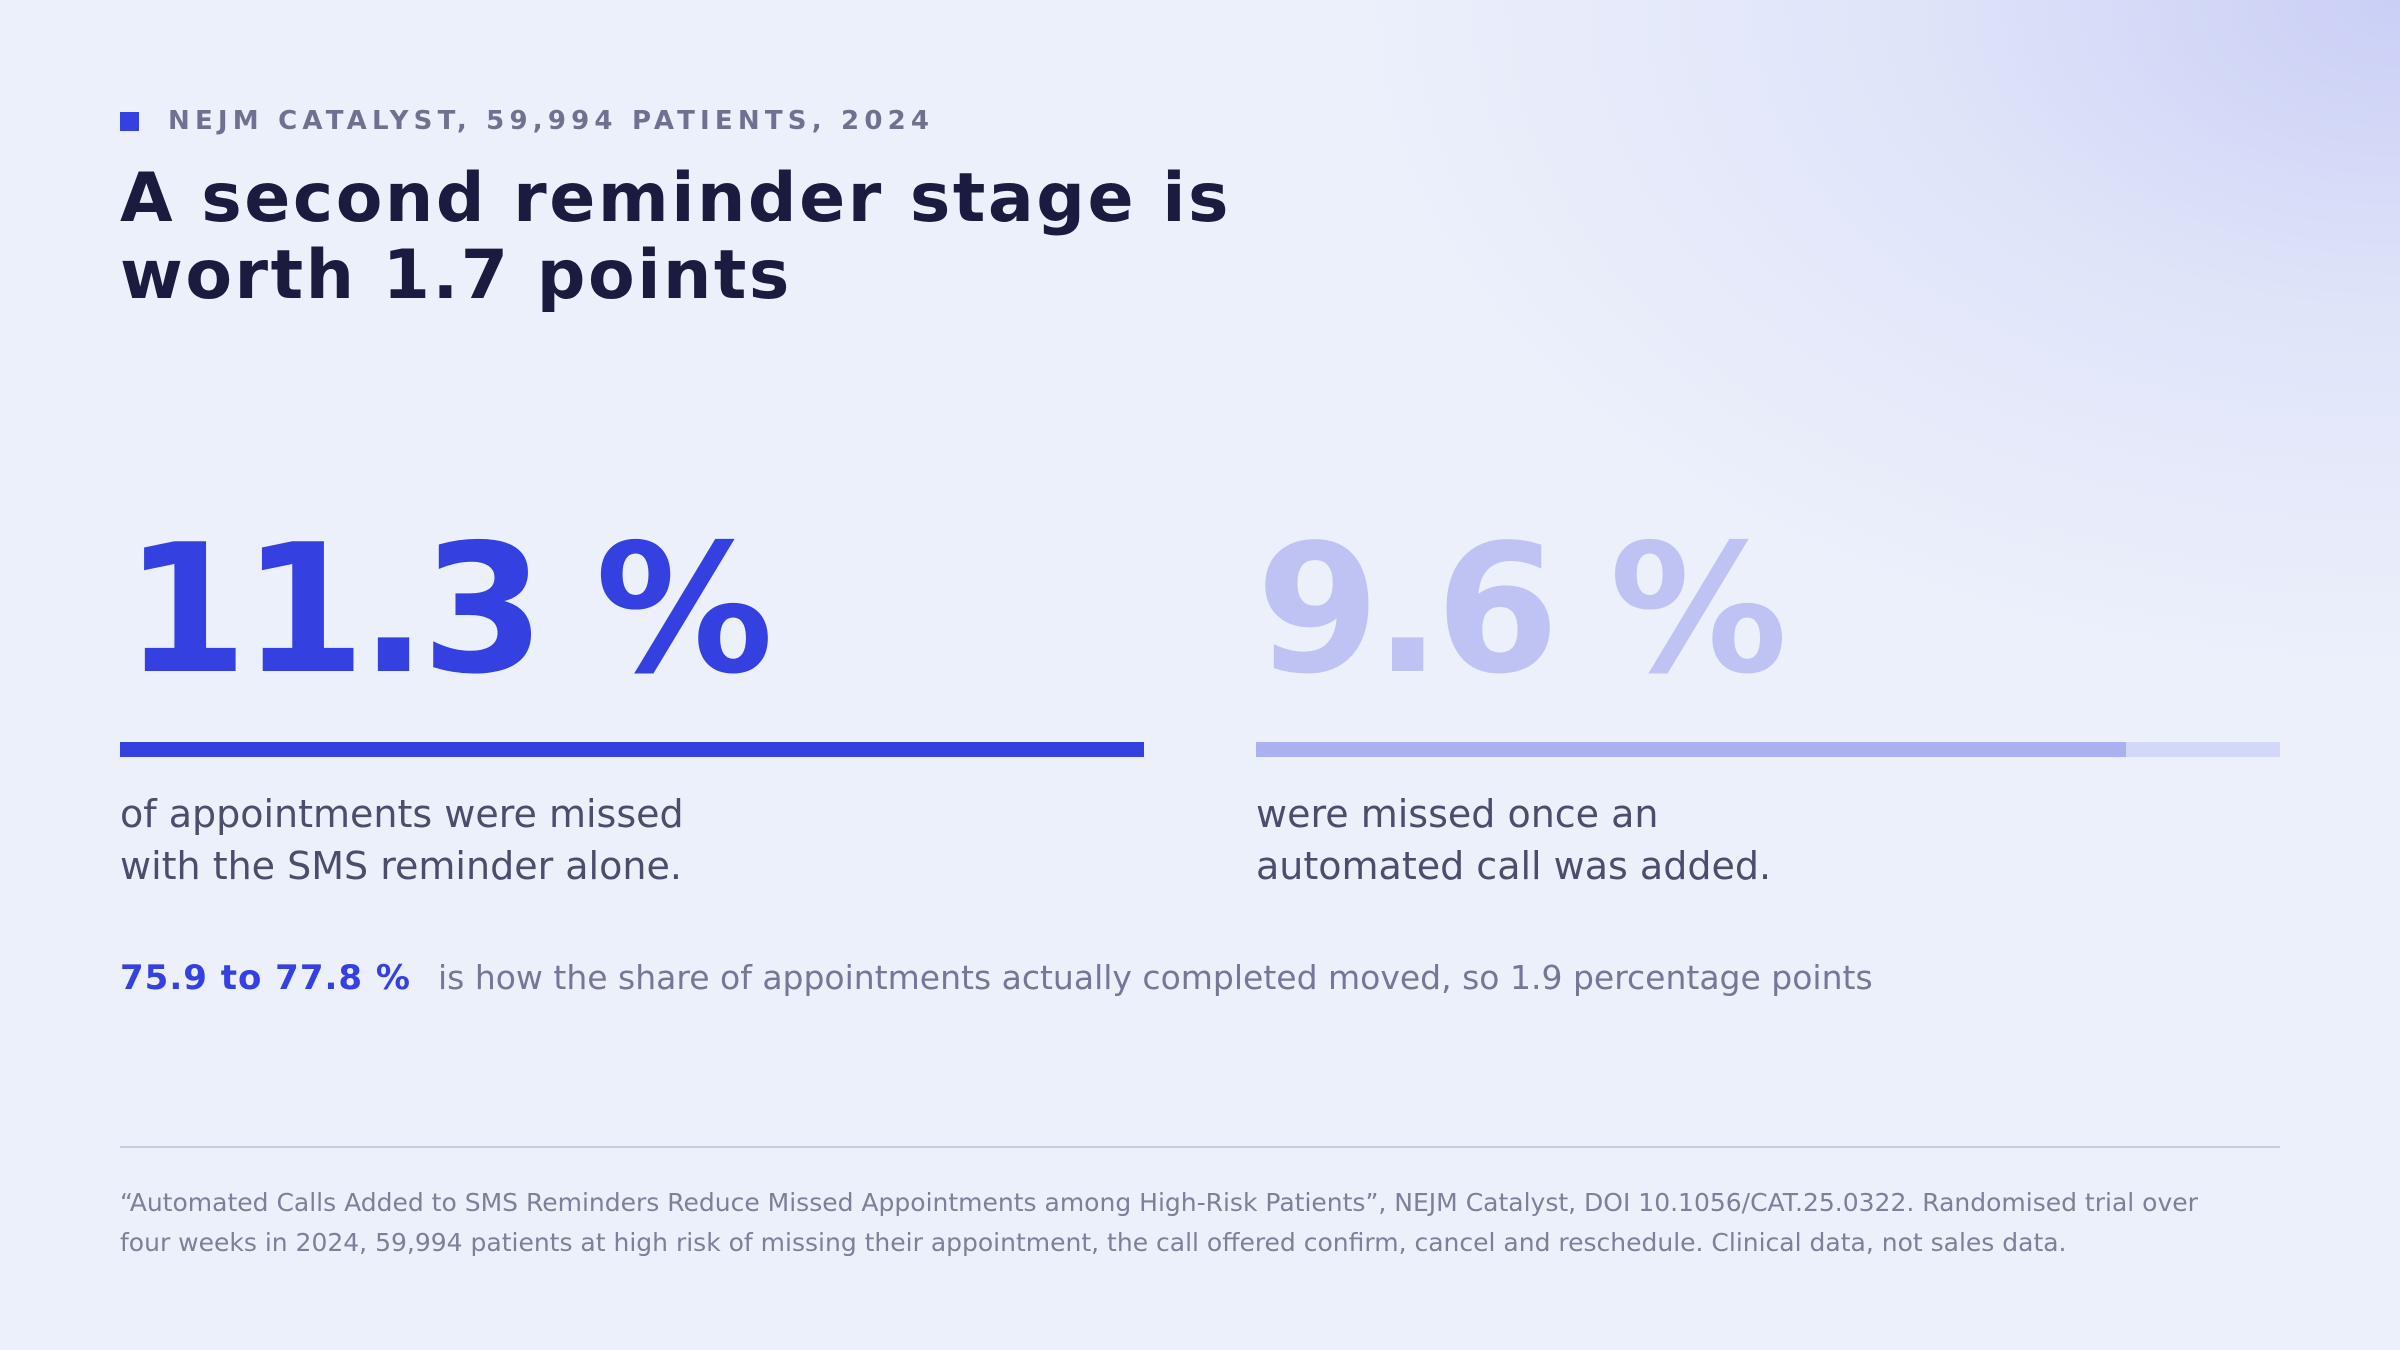 The height and width of the screenshot is (1350, 2400). What do you see at coordinates (1200, 1147) in the screenshot?
I see `divider` at bounding box center [1200, 1147].